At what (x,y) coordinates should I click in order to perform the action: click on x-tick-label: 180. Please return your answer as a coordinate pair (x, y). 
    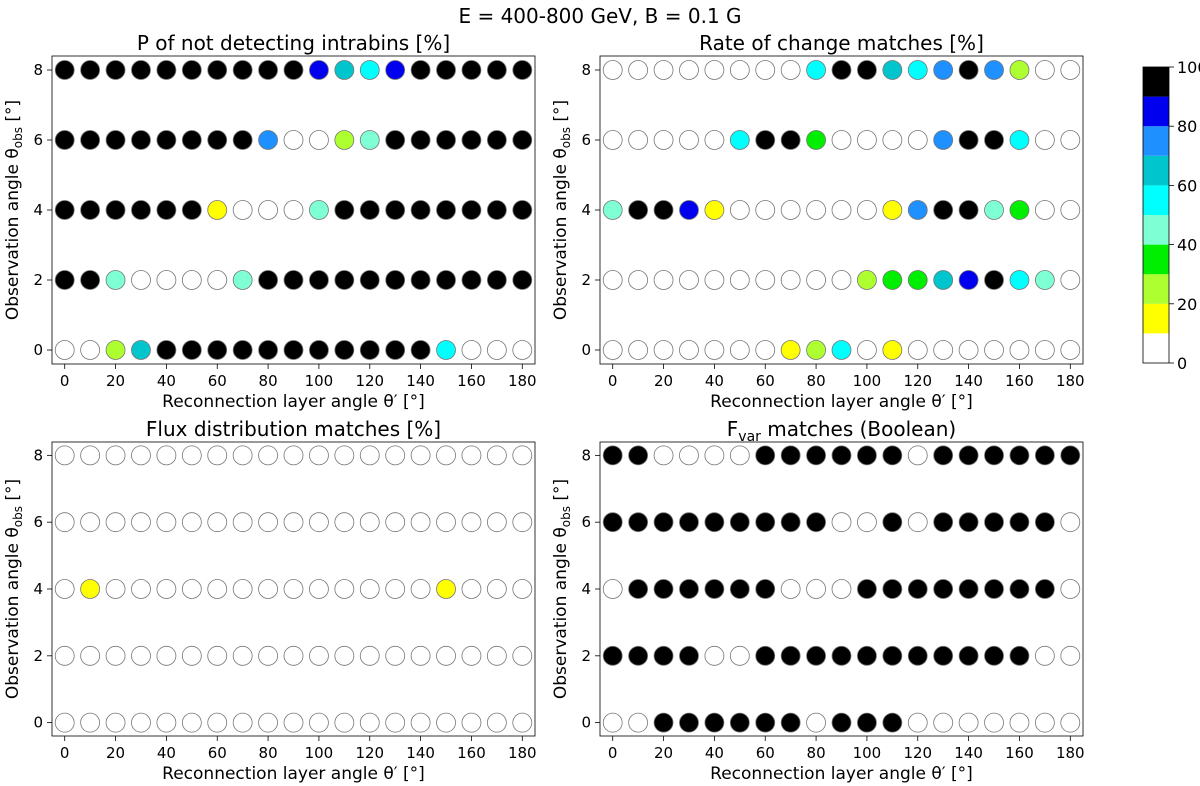
    Looking at the image, I should click on (1070, 381).